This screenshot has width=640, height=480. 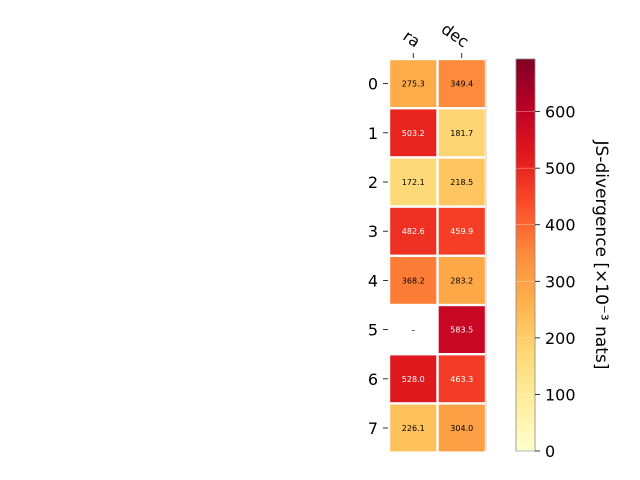 I want to click on cell-value-label: 226.1, so click(x=413, y=428).